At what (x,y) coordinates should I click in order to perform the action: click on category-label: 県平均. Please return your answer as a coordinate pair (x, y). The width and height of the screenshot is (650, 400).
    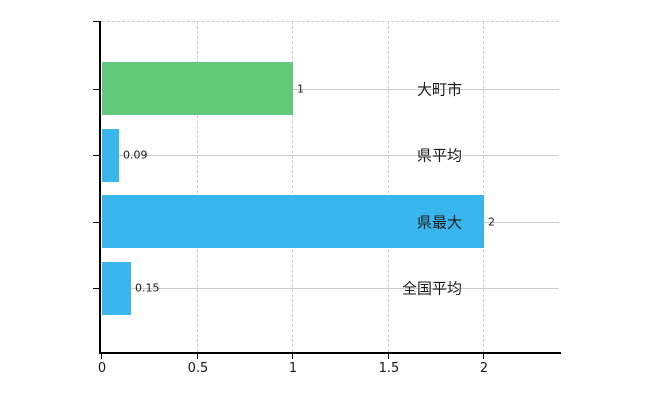
    Looking at the image, I should click on (439, 155).